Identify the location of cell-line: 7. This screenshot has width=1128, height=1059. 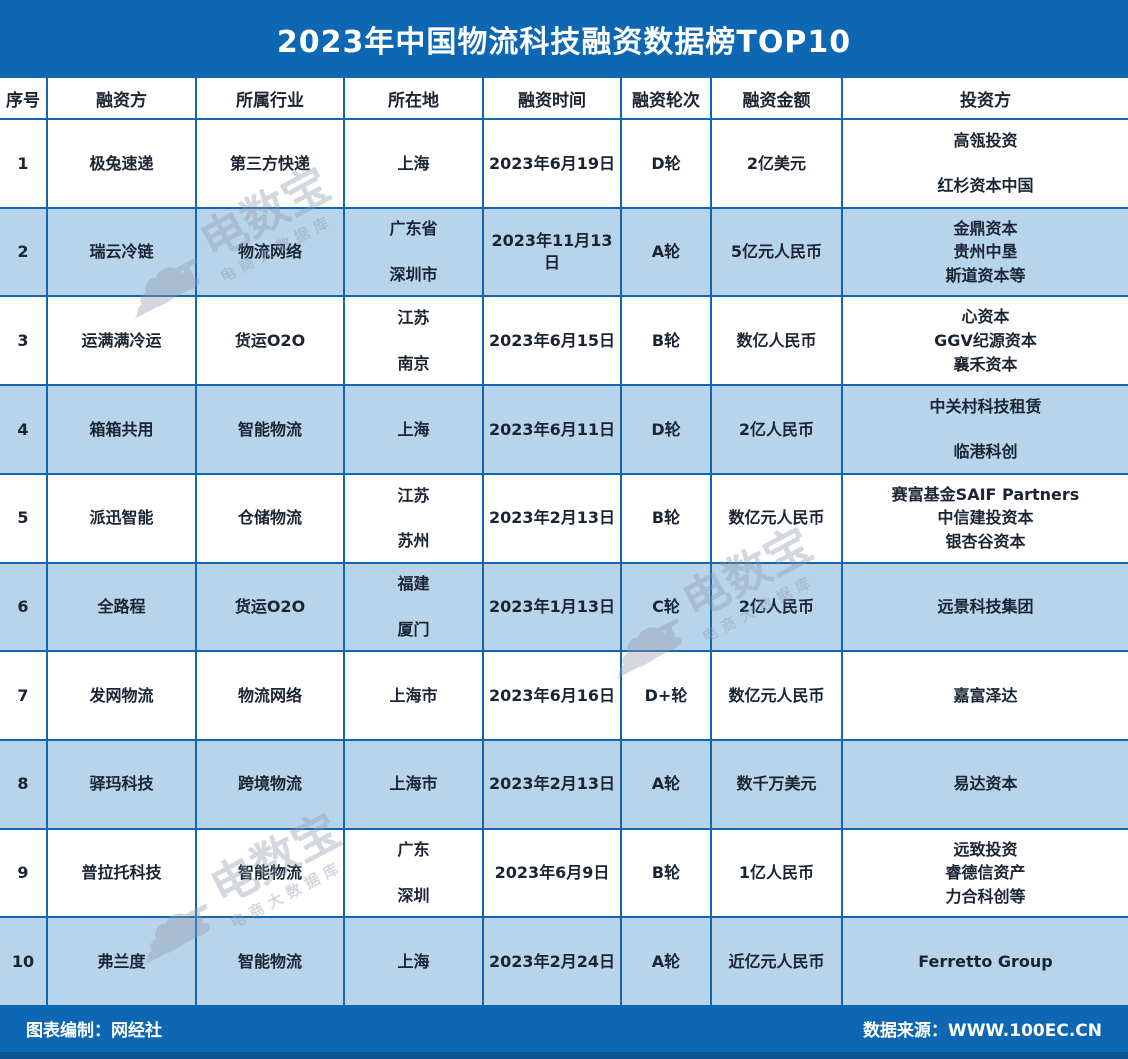
(23, 695).